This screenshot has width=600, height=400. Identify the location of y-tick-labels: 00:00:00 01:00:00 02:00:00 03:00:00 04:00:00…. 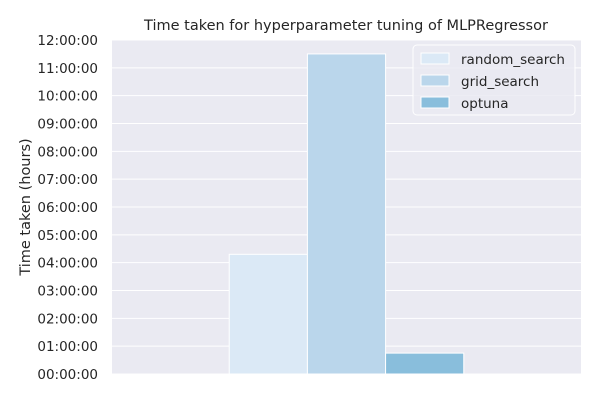
(67, 208).